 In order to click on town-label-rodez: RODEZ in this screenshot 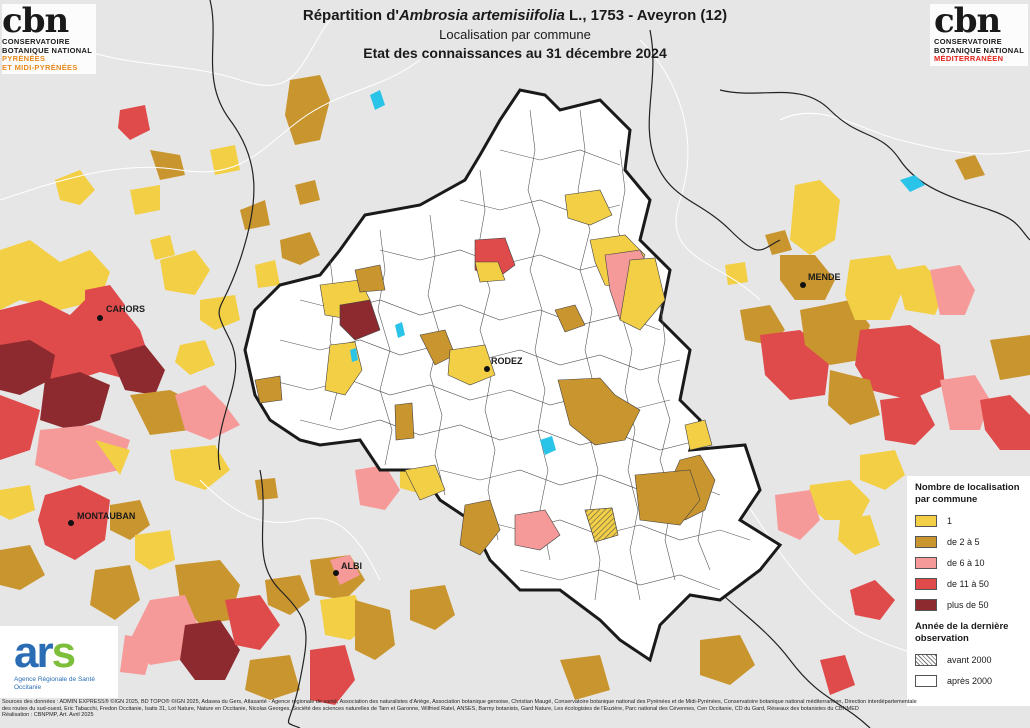, I will do `click(507, 361)`.